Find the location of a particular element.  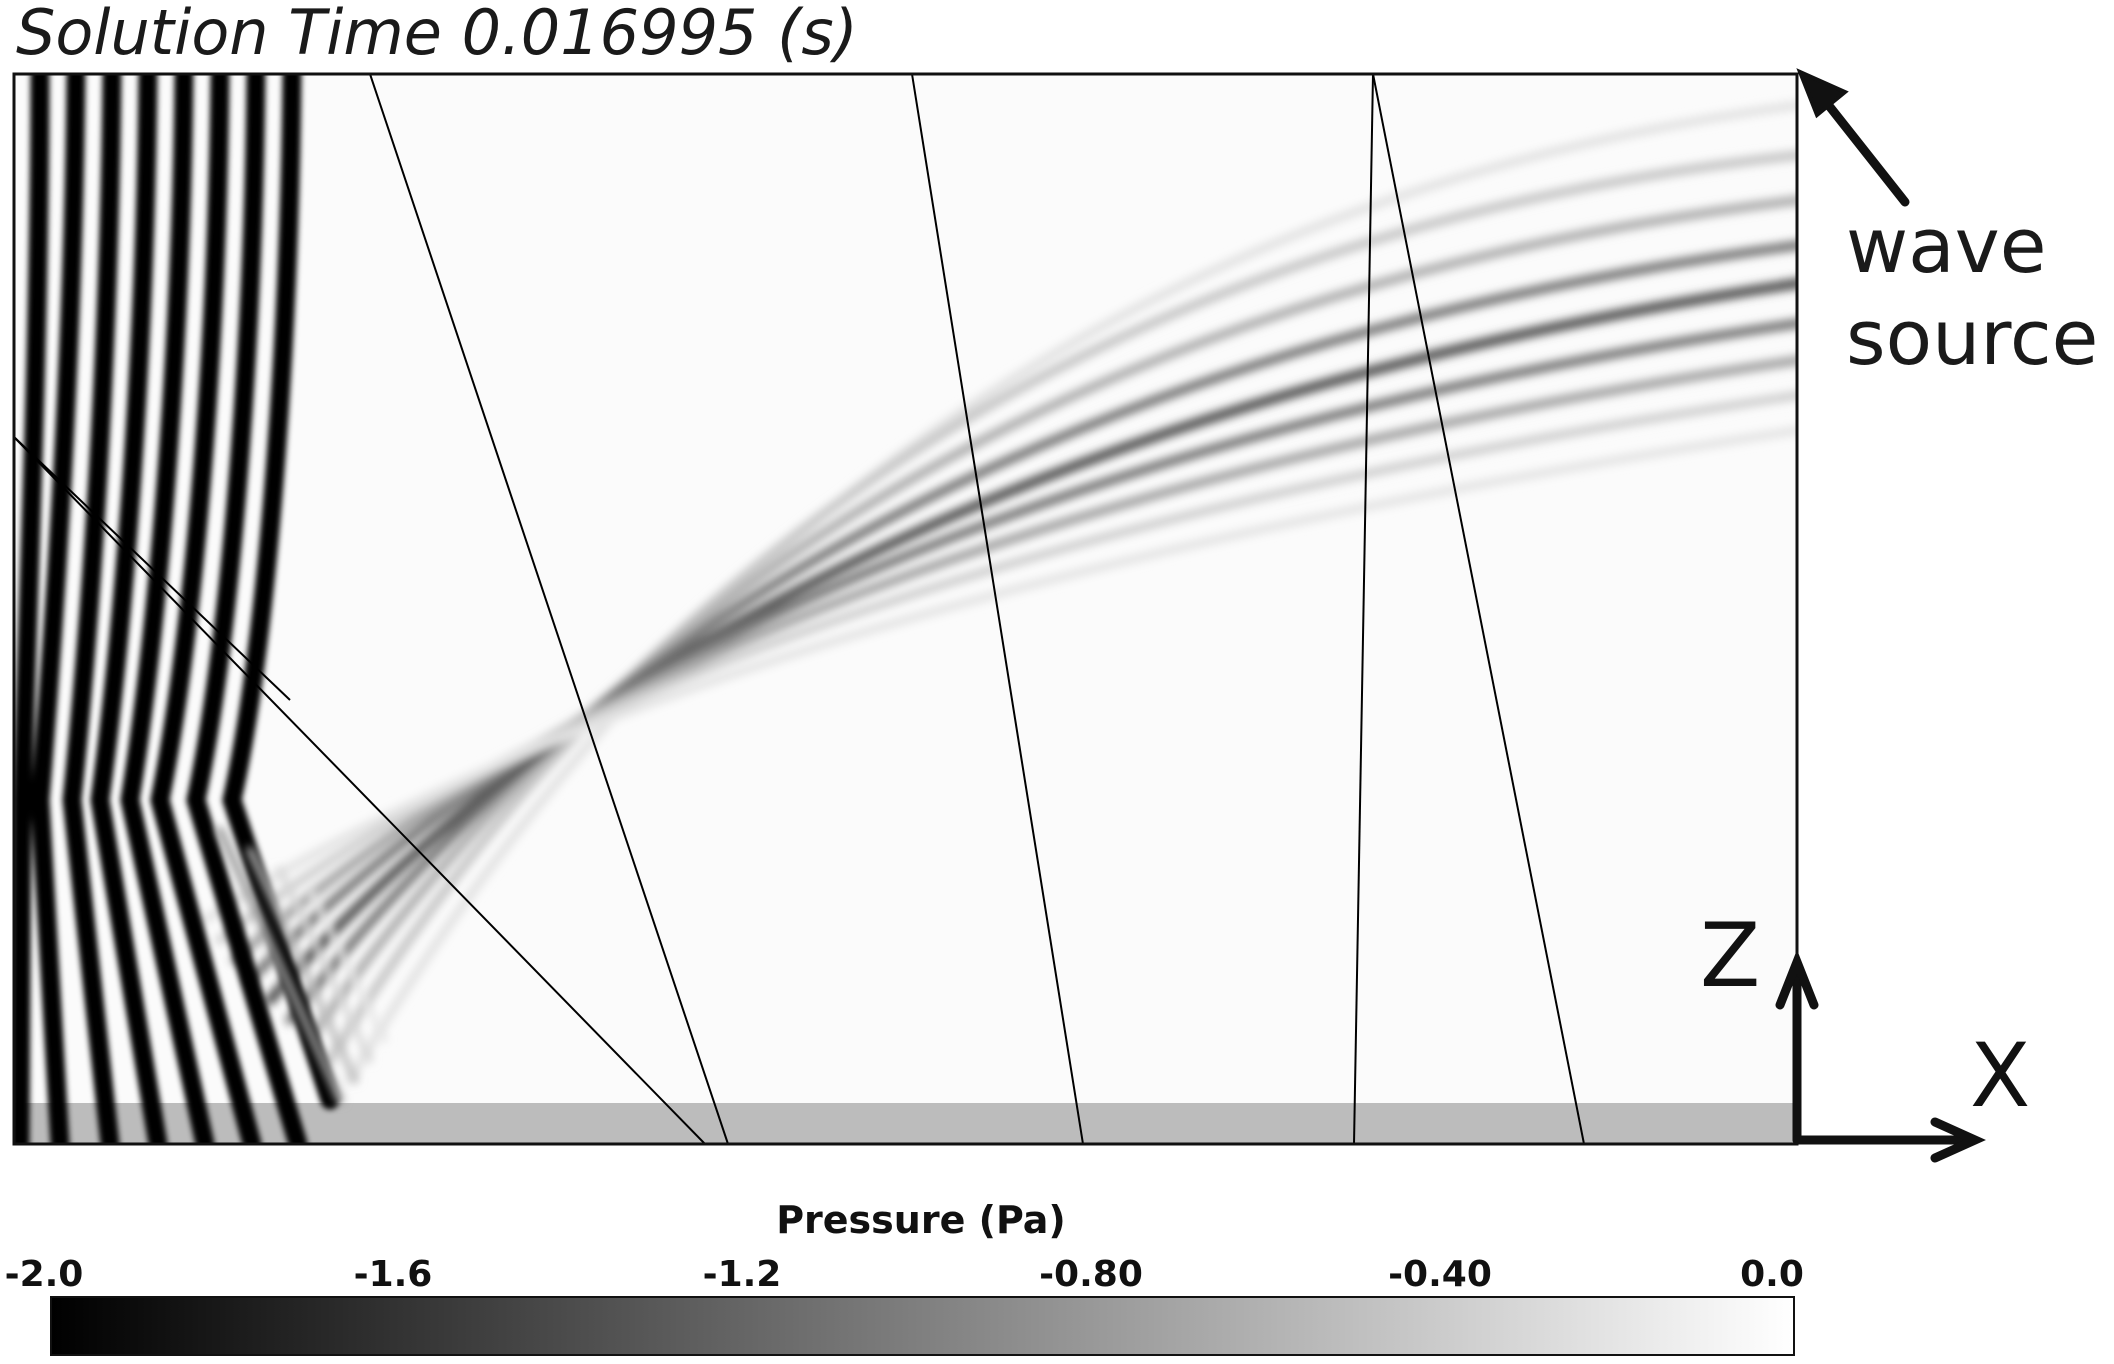

solution-time-title: Solution Time 0.016995 (s) is located at coordinates (437, 34).